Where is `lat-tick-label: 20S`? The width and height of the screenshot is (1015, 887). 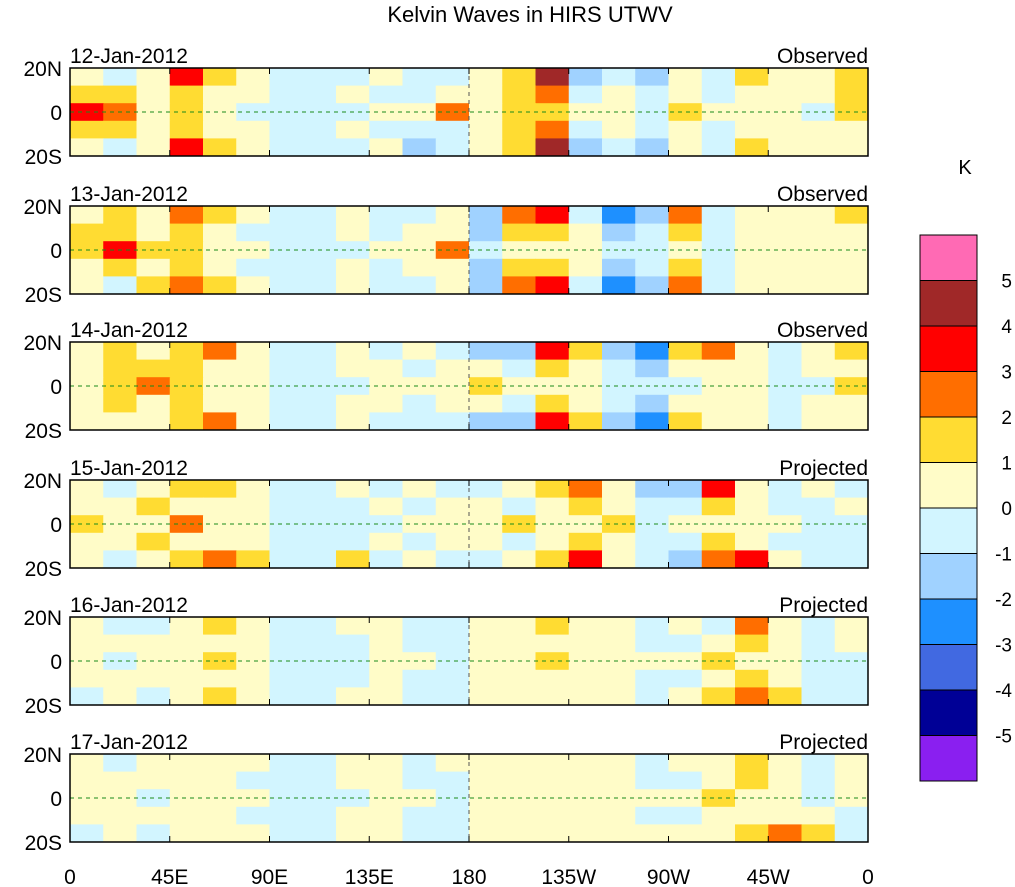
lat-tick-label: 20S is located at coordinates (43, 843).